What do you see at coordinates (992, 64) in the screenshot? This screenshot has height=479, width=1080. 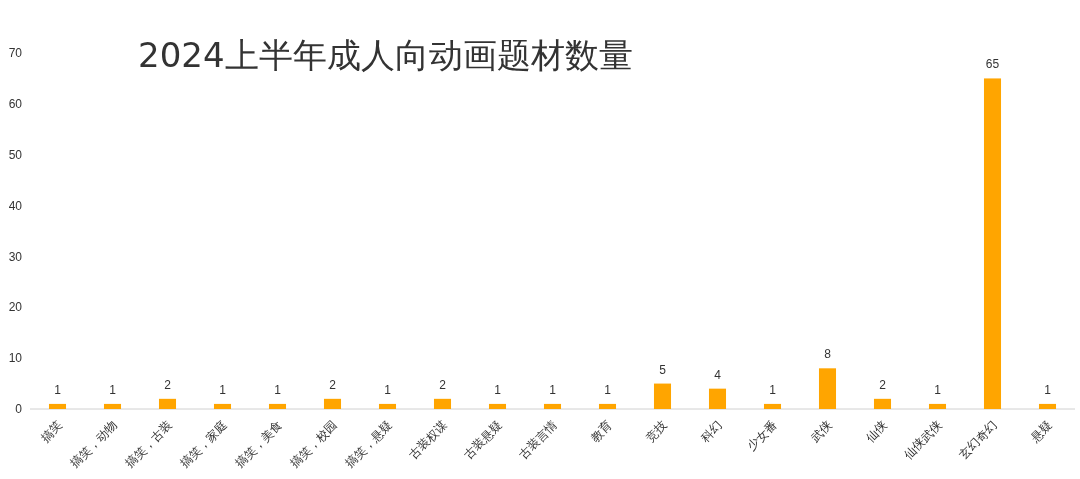 I see `data-label: 65` at bounding box center [992, 64].